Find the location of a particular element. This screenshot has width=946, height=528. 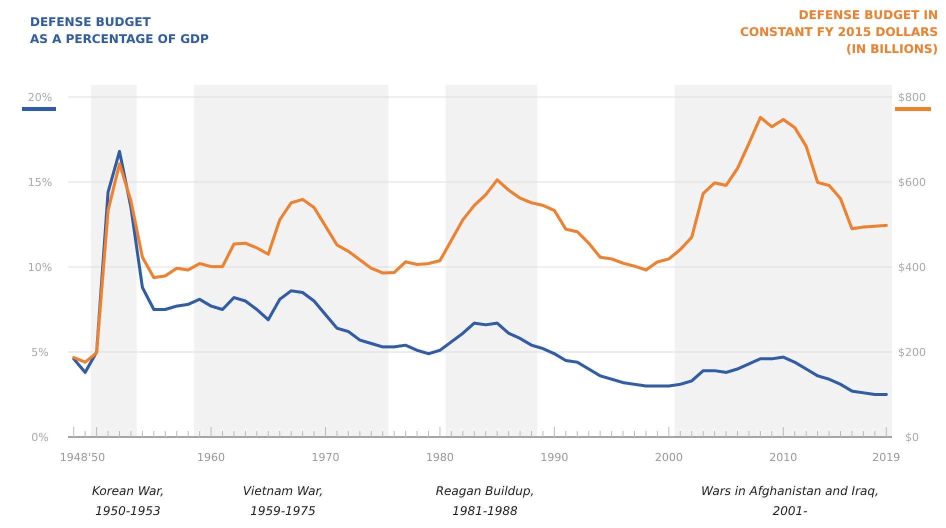

y-tick-label: 0% is located at coordinates (40, 437).